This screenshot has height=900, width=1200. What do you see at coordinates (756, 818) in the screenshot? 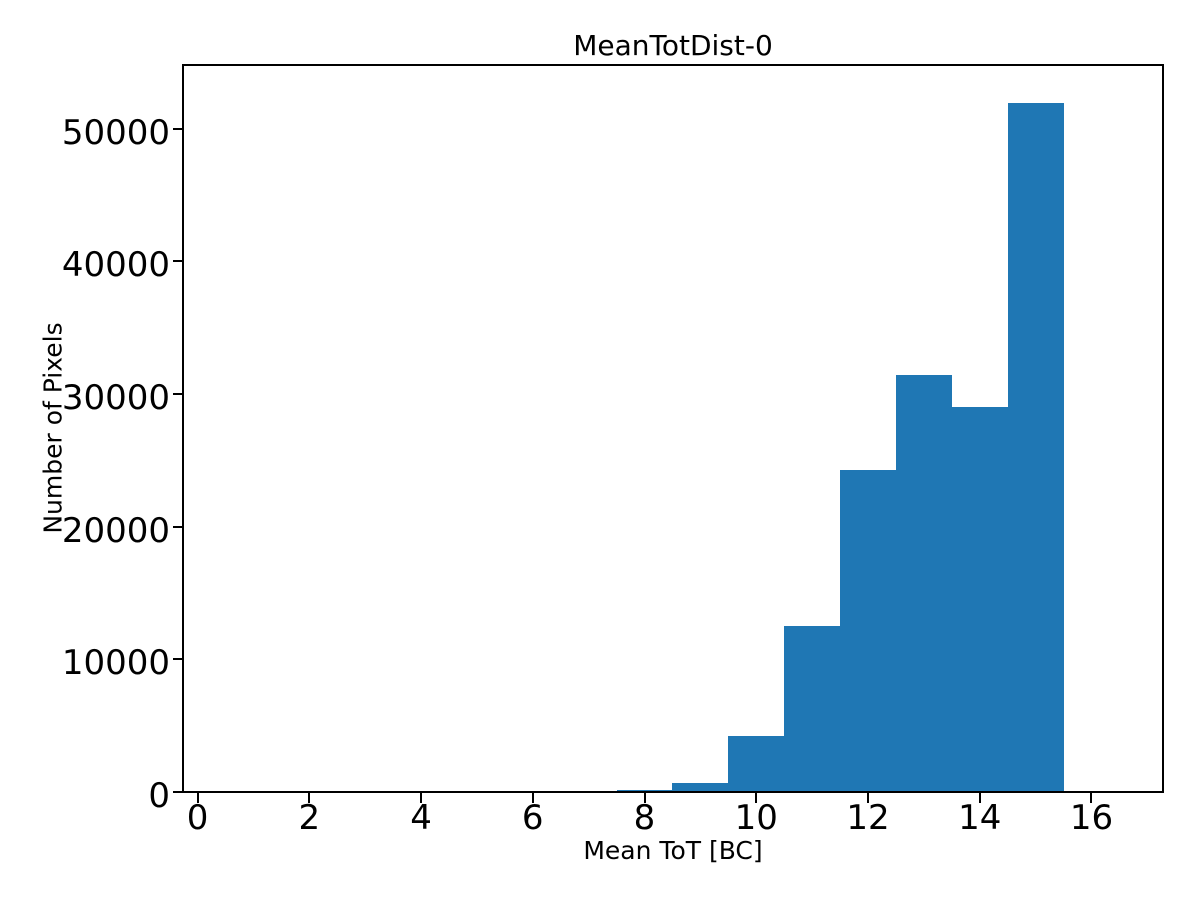
I see `x-tick-label: 10` at bounding box center [756, 818].